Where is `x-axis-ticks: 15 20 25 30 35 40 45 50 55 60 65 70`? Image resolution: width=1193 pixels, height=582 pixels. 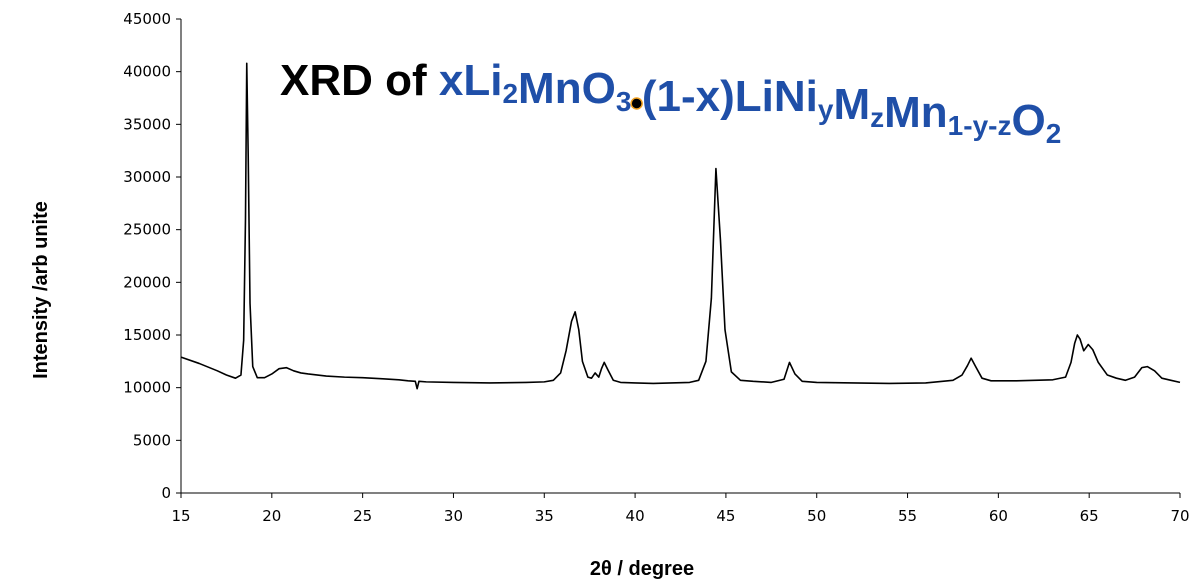 x-axis-ticks: 15 20 25 30 35 40 45 50 55 60 65 70 is located at coordinates (680, 509).